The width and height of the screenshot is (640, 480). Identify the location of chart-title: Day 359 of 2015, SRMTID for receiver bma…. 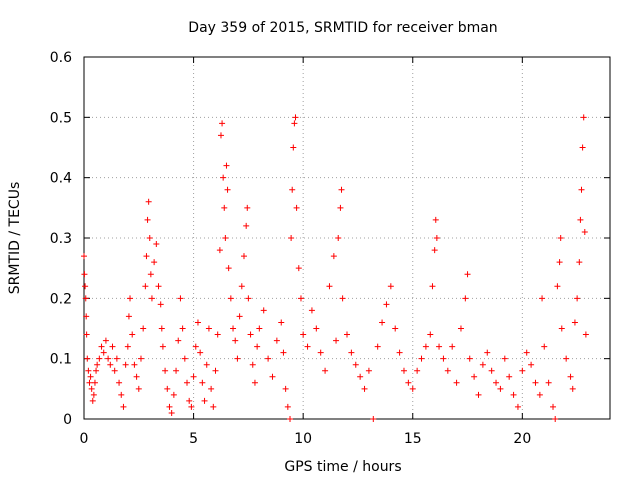
(342, 28).